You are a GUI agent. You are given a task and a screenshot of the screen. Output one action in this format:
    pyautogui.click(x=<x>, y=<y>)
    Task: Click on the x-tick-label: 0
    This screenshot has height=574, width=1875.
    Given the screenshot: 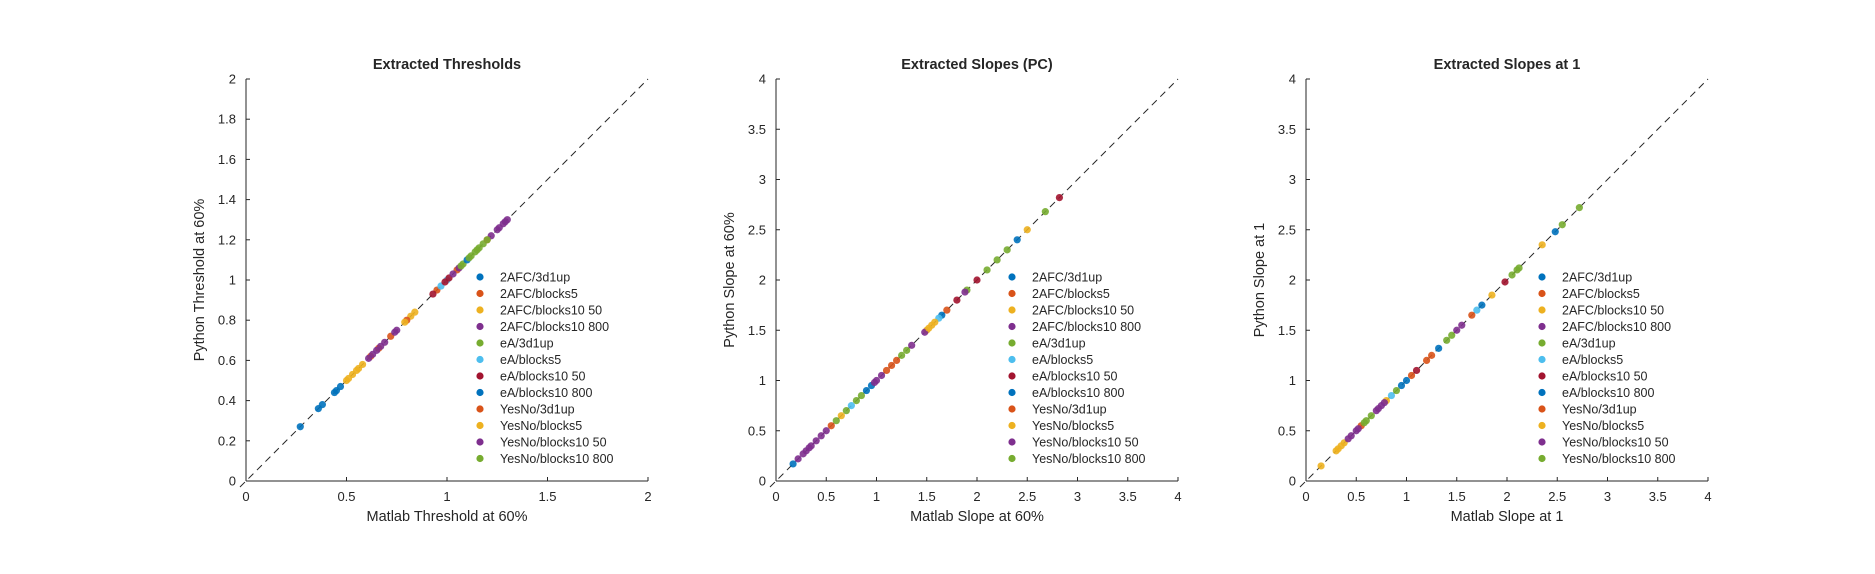 What is the action you would take?
    pyautogui.click(x=775, y=496)
    